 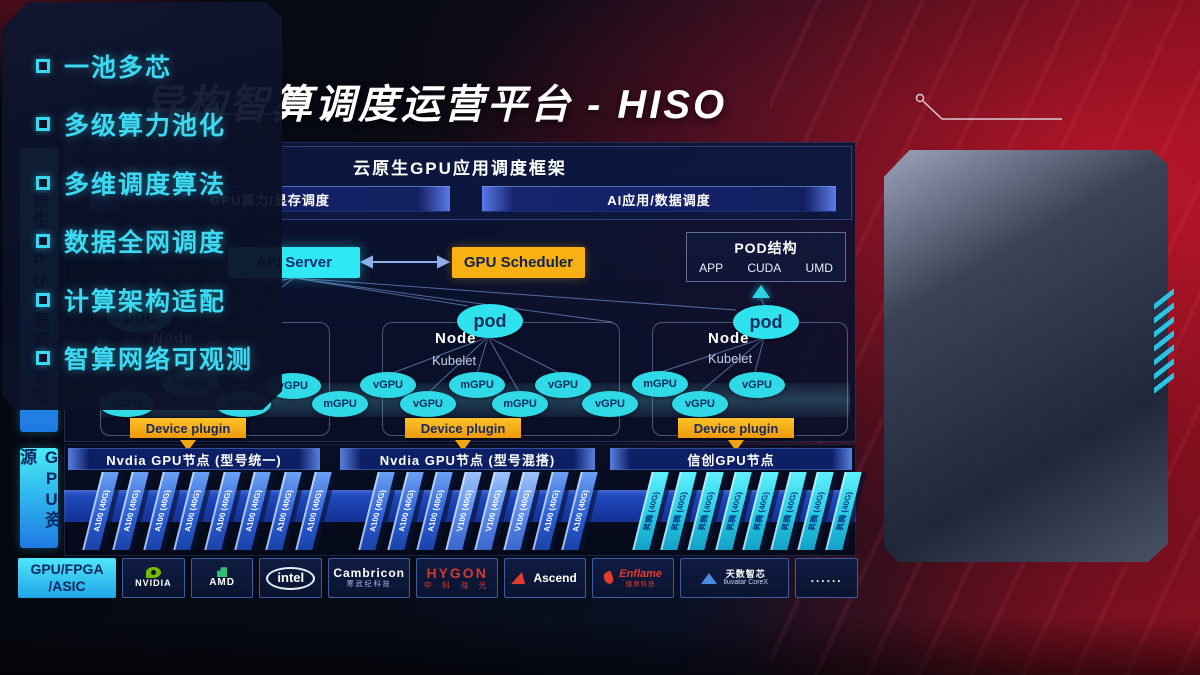 I want to click on feature-text-4: 数据全网调度, so click(x=145, y=243).